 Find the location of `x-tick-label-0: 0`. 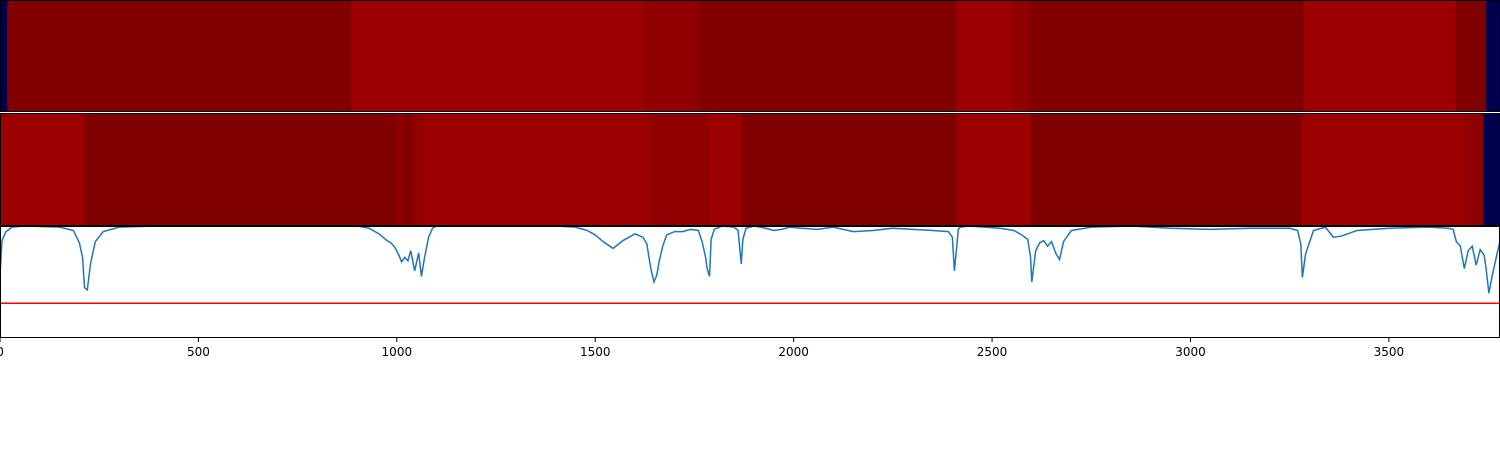

x-tick-label-0: 0 is located at coordinates (2, 352).